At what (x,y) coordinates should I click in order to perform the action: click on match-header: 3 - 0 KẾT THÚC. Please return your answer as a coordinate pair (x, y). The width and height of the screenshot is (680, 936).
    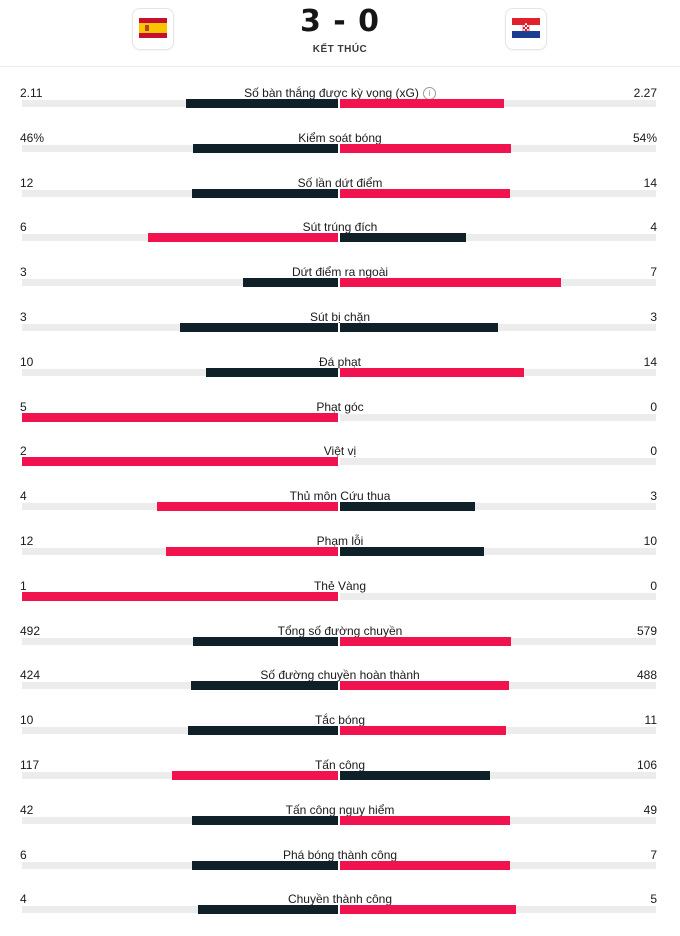
    Looking at the image, I should click on (340, 33).